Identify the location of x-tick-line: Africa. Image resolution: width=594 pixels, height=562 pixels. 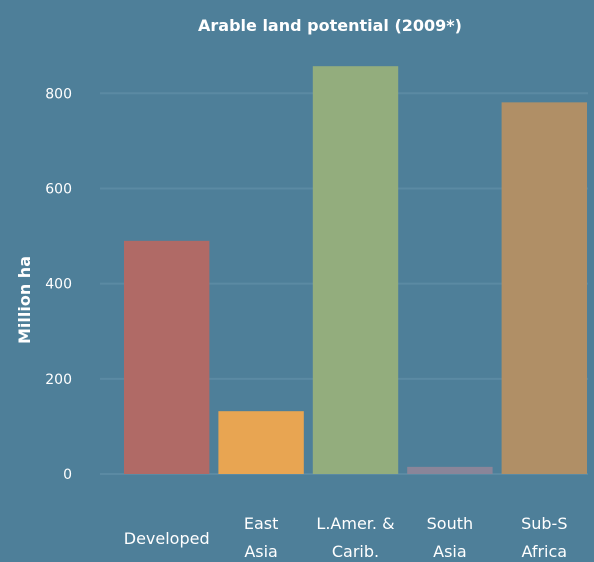
(544, 551).